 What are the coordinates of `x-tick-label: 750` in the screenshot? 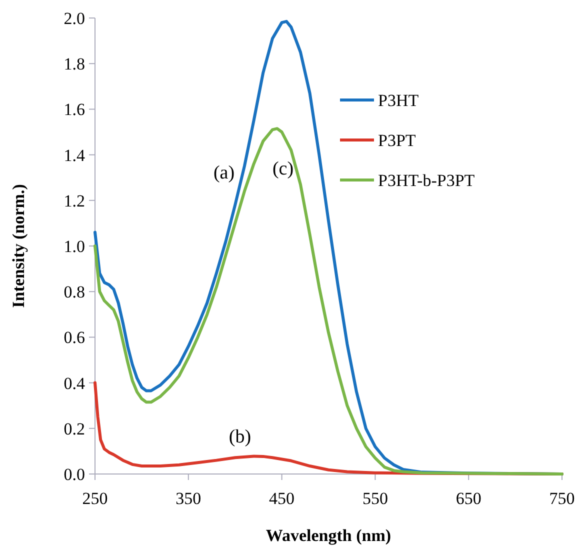 It's located at (562, 498).